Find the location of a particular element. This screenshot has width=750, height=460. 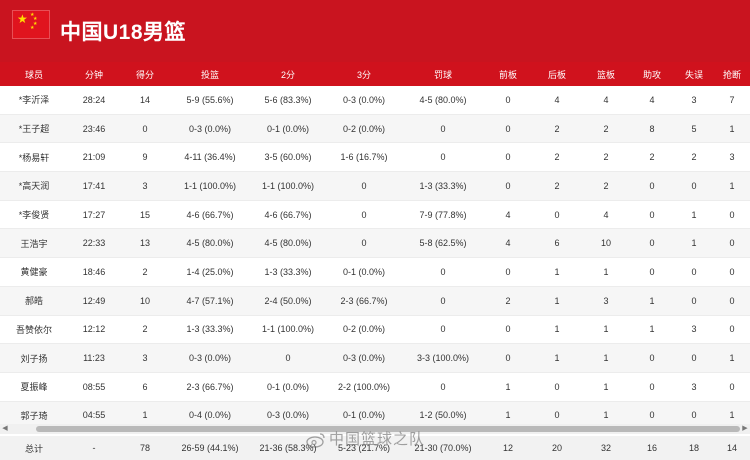

field-goals-cell: 4-7 (57.1%) is located at coordinates (210, 301).